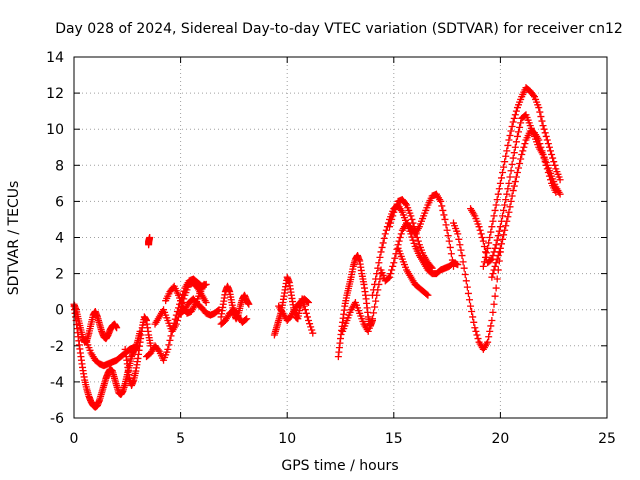 This screenshot has height=480, width=640. Describe the element at coordinates (524, 204) in the screenshot. I see `series-arc-w` at that location.